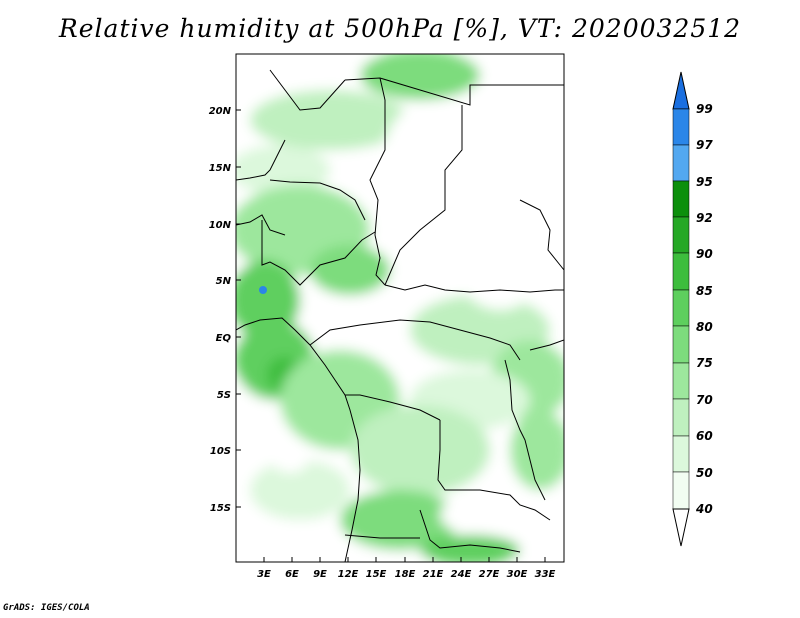 The image size is (800, 618). I want to click on colorbar-bottom-arrow, so click(681, 527).